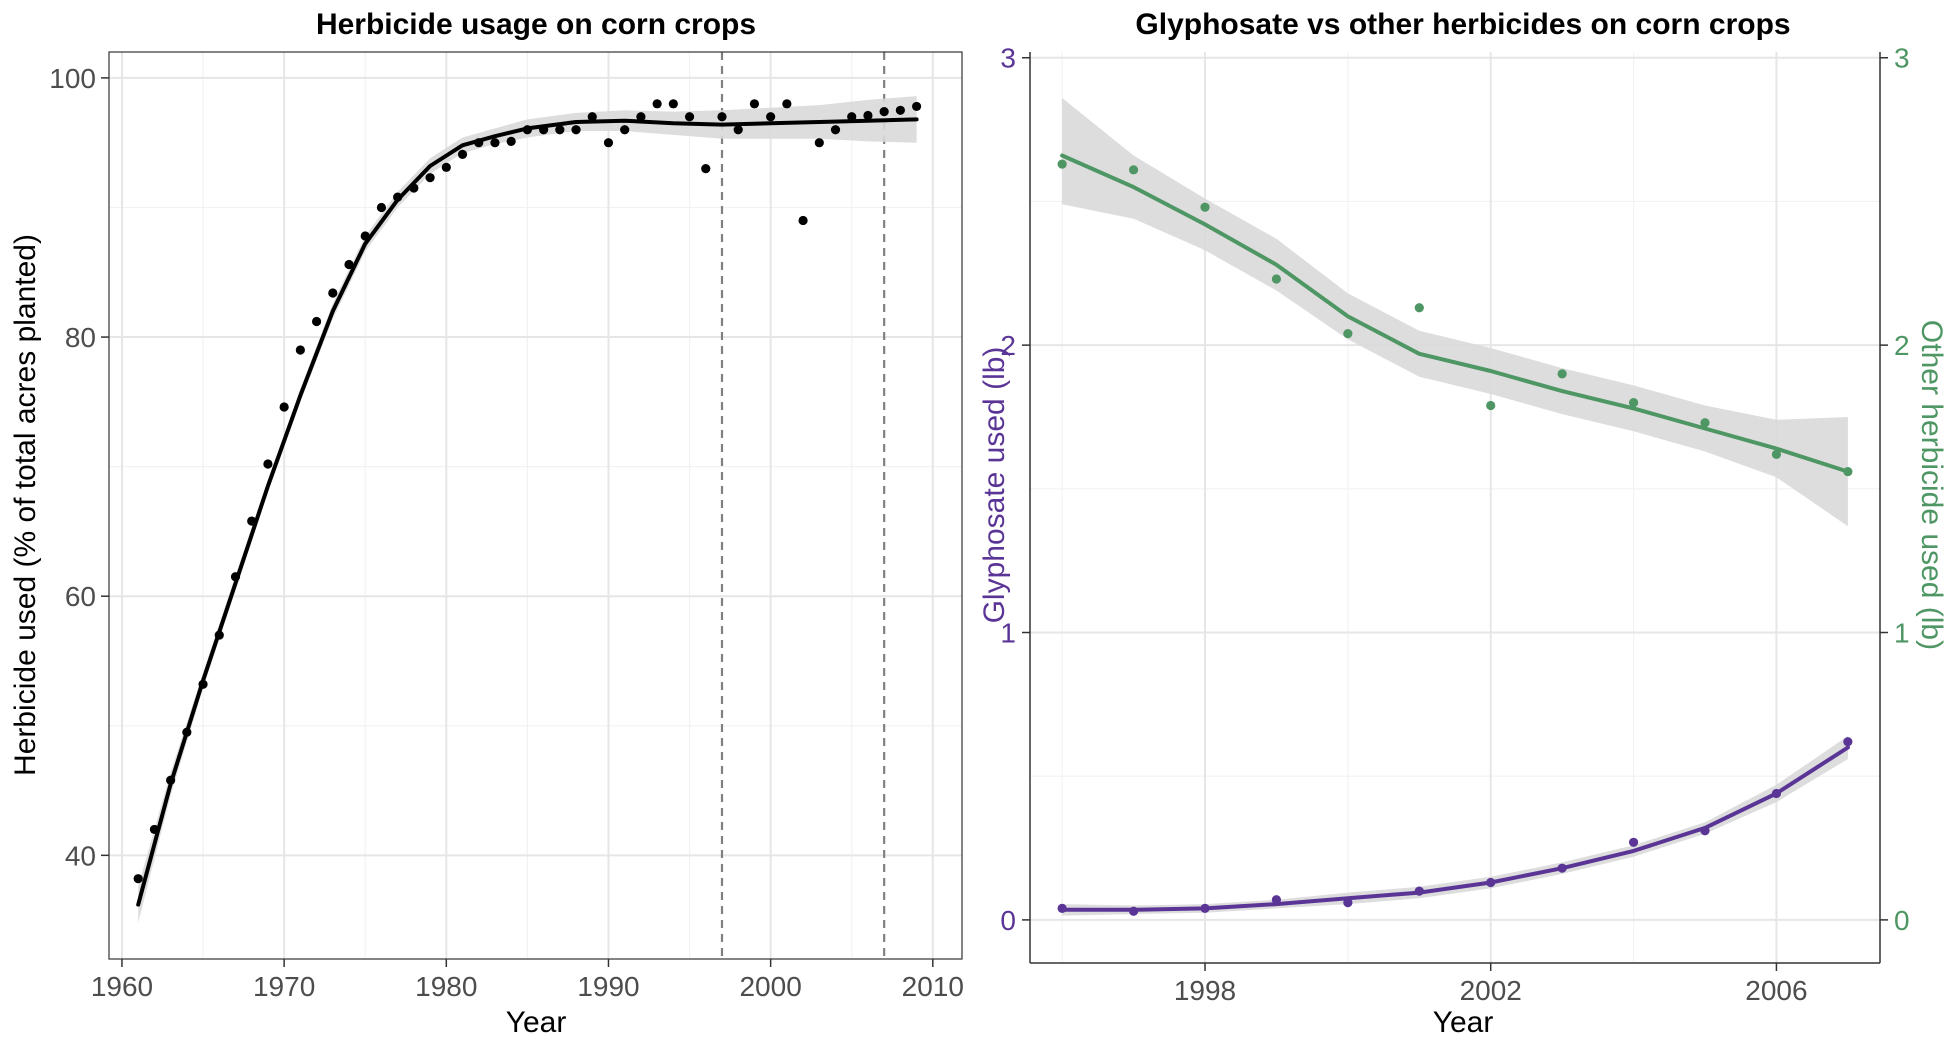 The image size is (1950, 1055). I want to click on right-x-axis-title: Year, so click(1463, 1022).